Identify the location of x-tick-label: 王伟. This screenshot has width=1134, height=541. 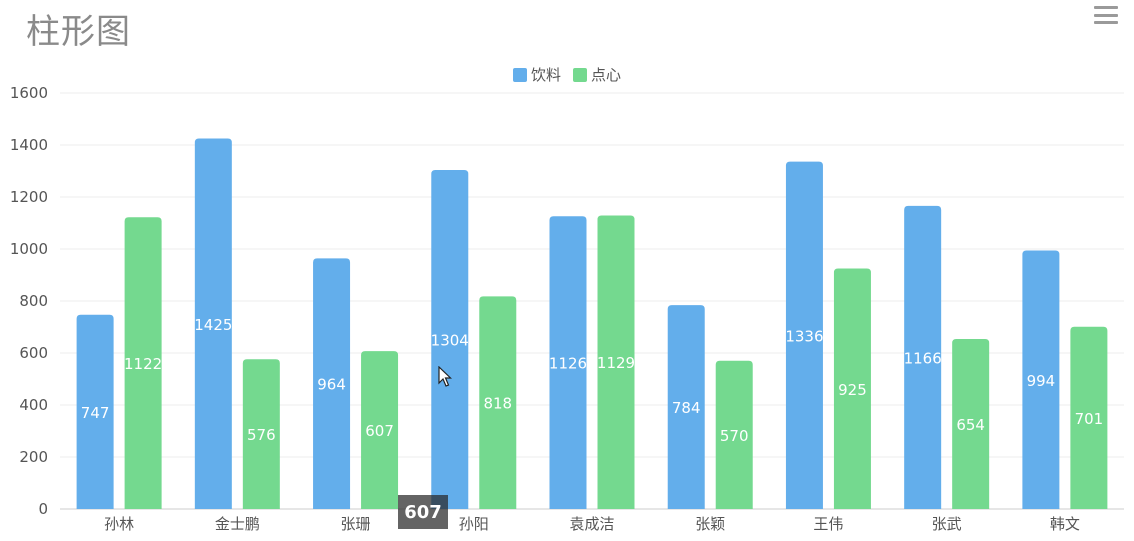
(828, 524).